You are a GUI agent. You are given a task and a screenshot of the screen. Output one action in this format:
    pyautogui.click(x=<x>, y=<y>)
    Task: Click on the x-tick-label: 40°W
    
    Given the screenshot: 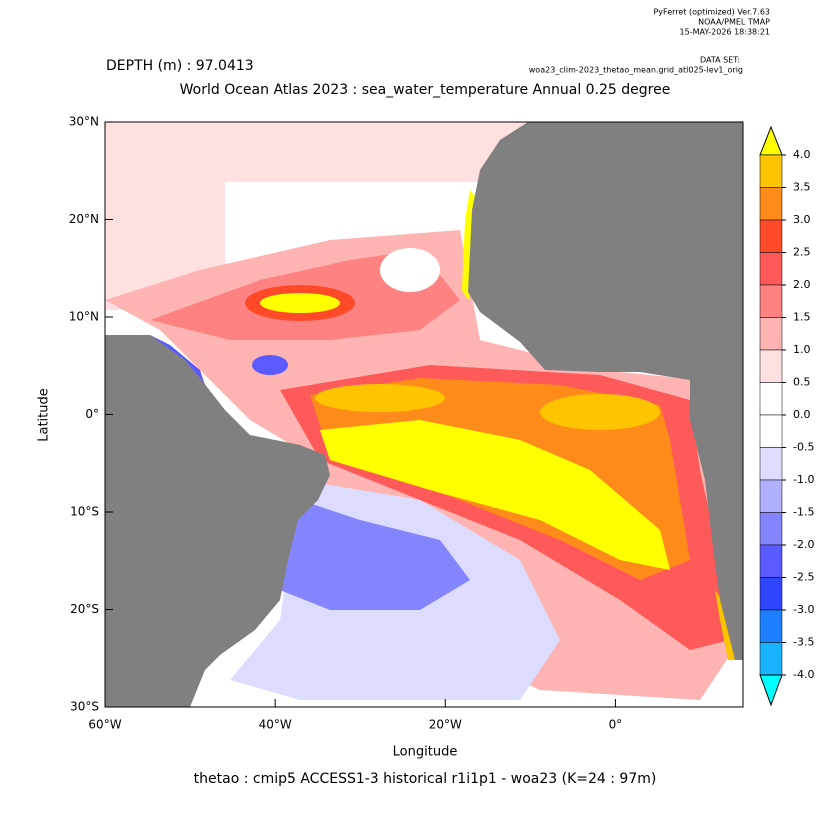 What is the action you would take?
    pyautogui.click(x=275, y=725)
    